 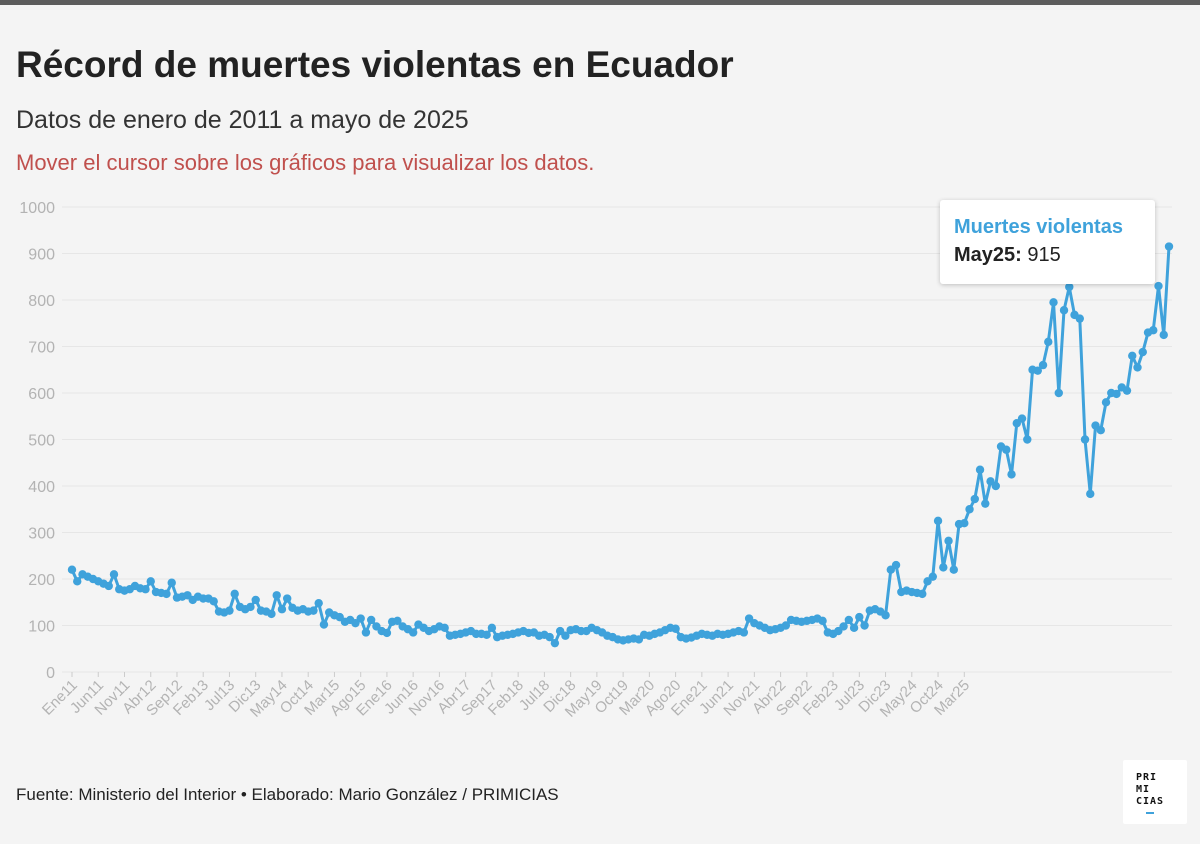 What do you see at coordinates (41, 627) in the screenshot?
I see `y-tick-label: 100` at bounding box center [41, 627].